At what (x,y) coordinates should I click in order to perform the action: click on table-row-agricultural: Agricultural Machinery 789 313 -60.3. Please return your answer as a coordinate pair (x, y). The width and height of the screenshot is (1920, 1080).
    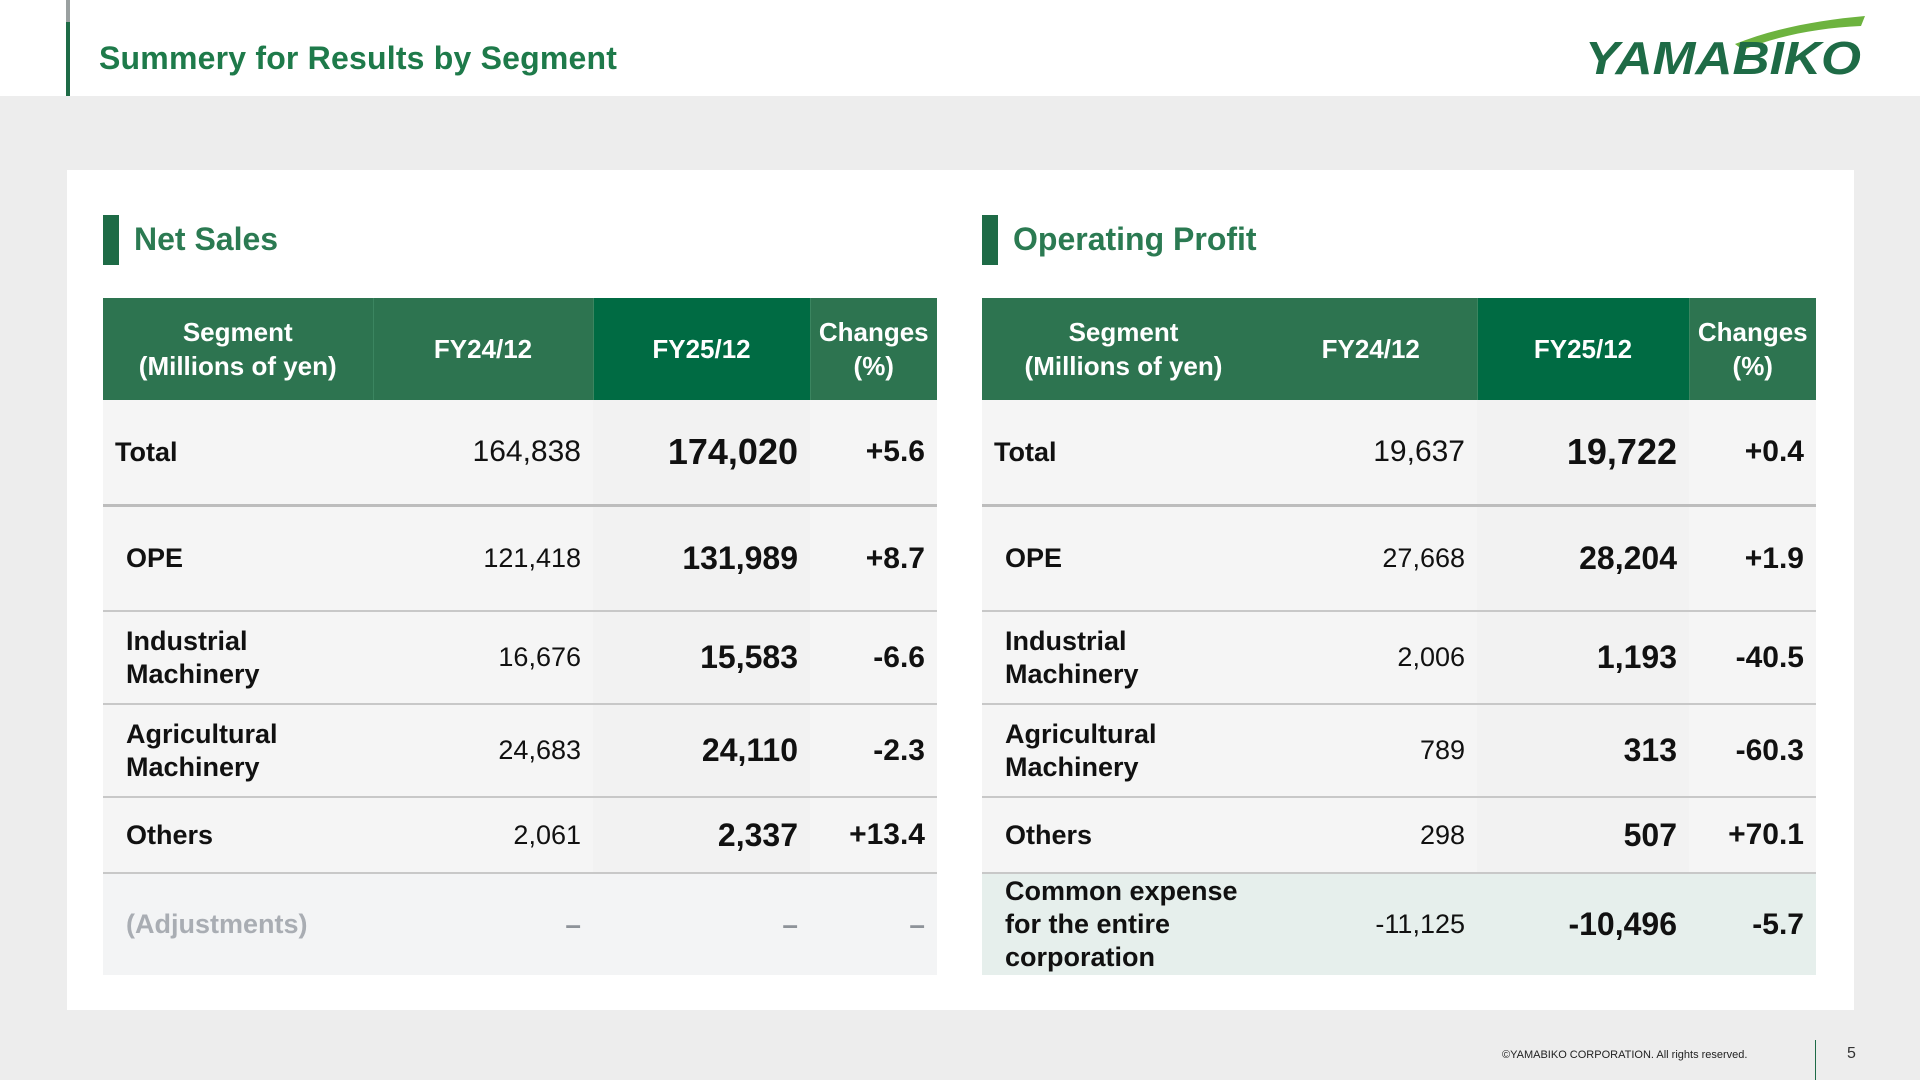
    Looking at the image, I should click on (1399, 751).